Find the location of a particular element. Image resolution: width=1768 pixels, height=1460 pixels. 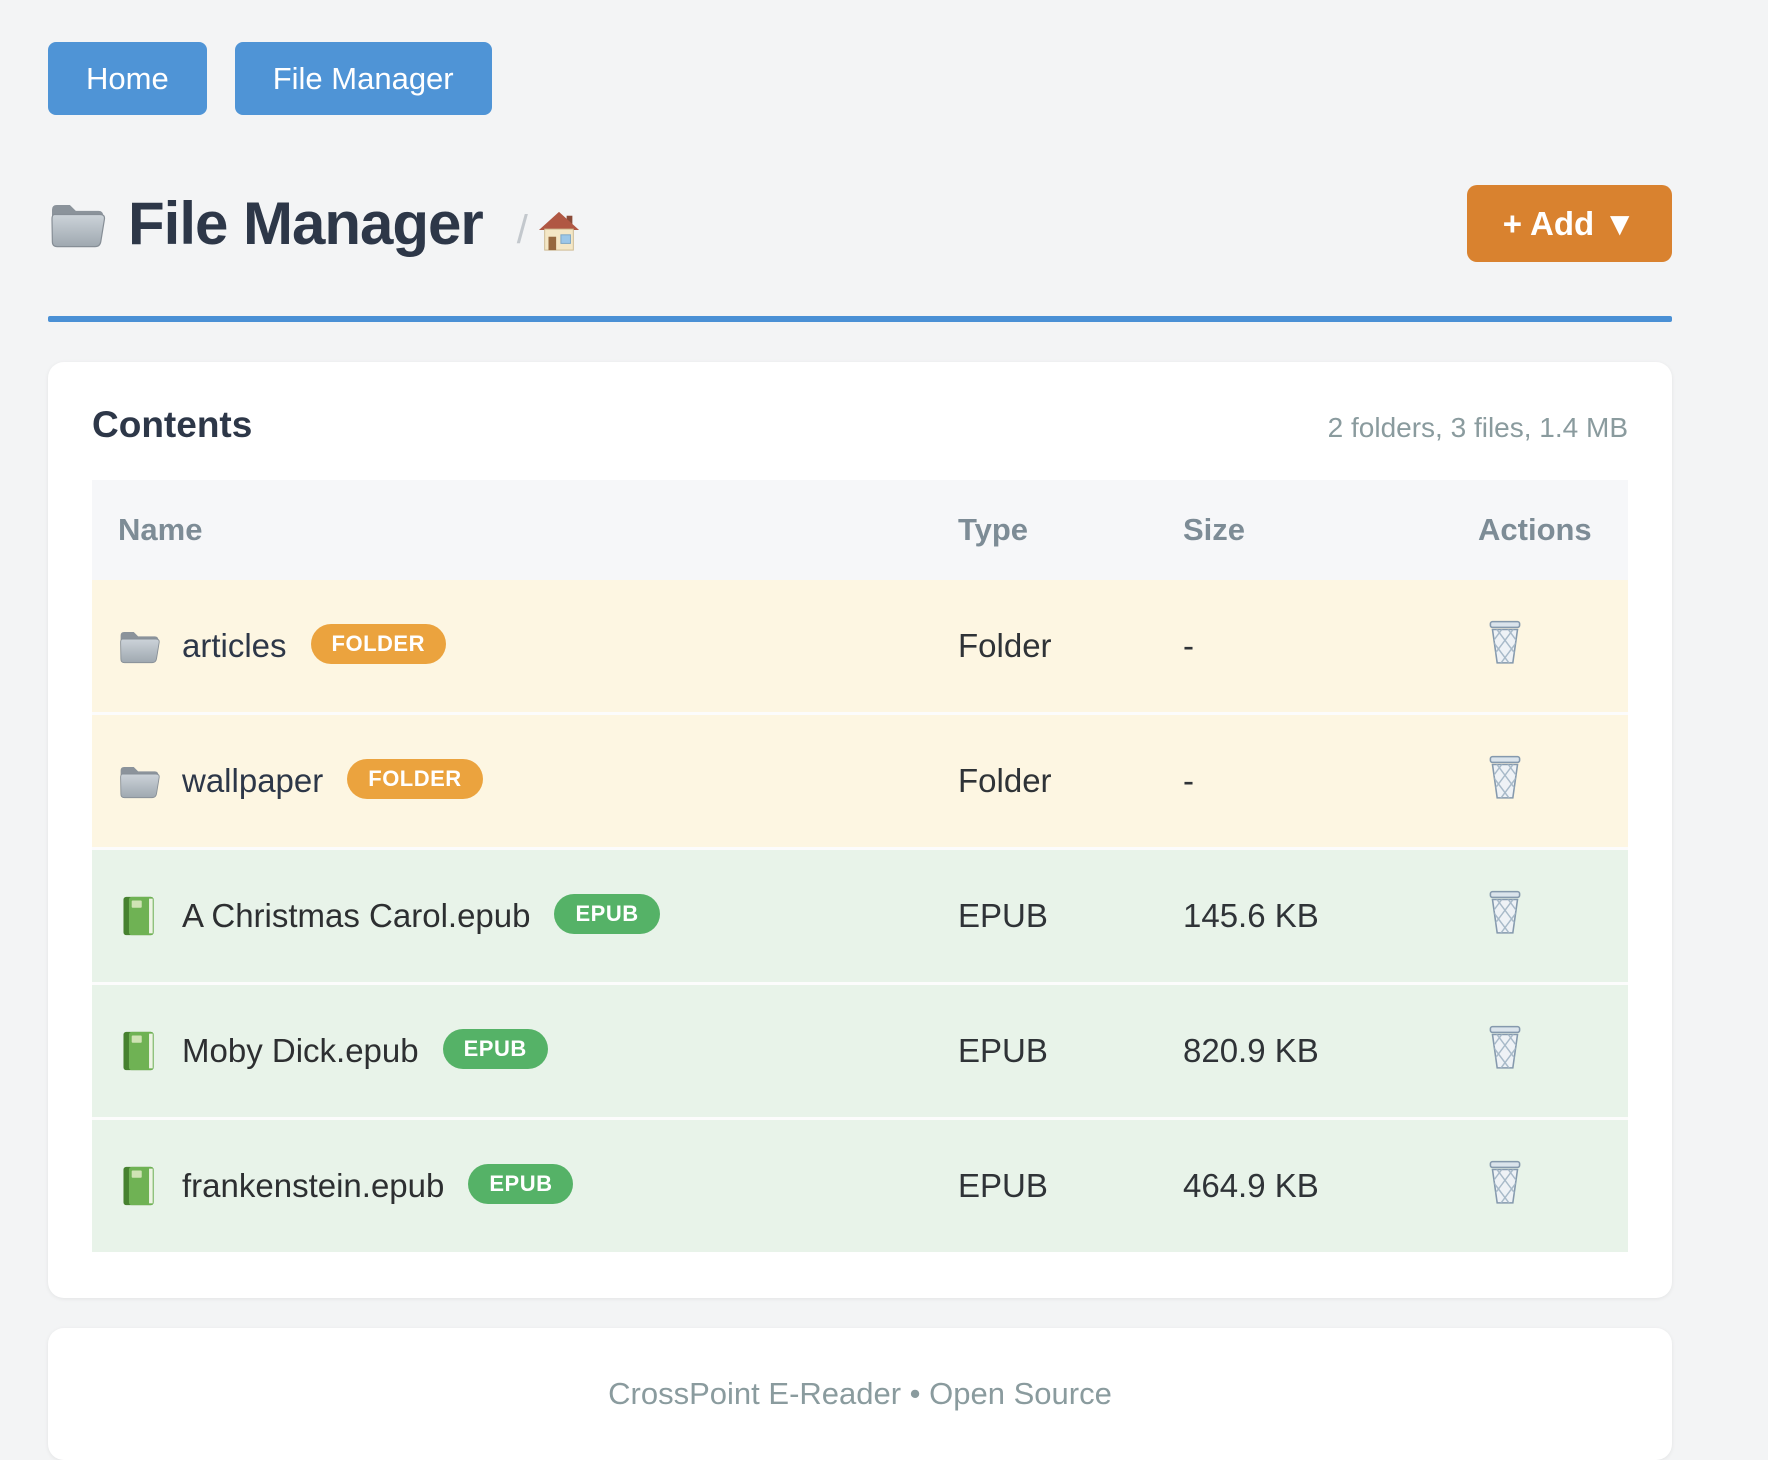

column-header-actions: Actions is located at coordinates (1533, 530).